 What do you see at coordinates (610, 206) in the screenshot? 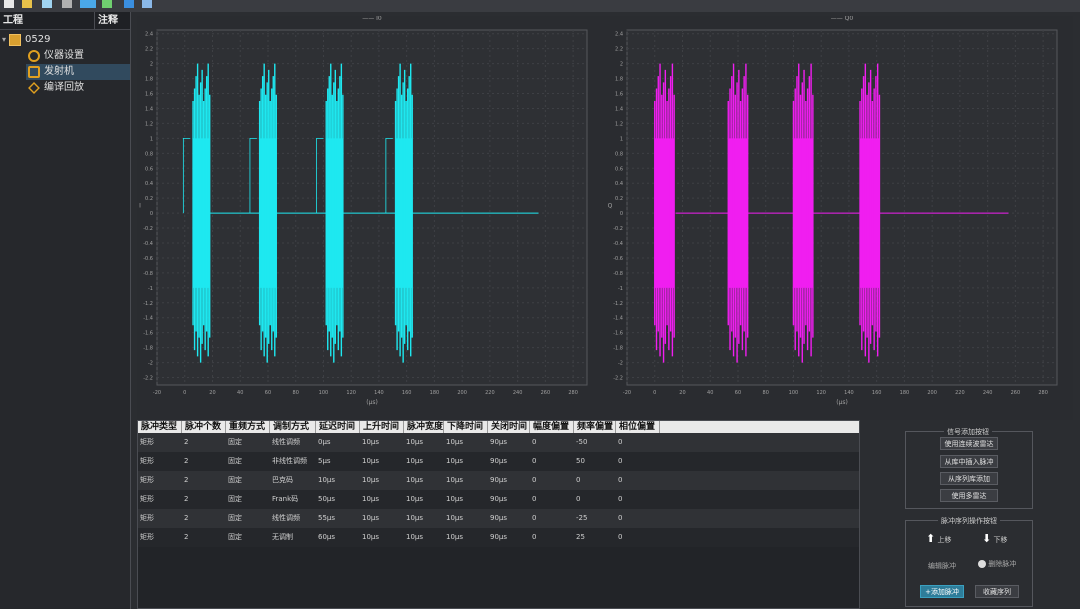
I see `y-axis-label: Q` at bounding box center [610, 206].